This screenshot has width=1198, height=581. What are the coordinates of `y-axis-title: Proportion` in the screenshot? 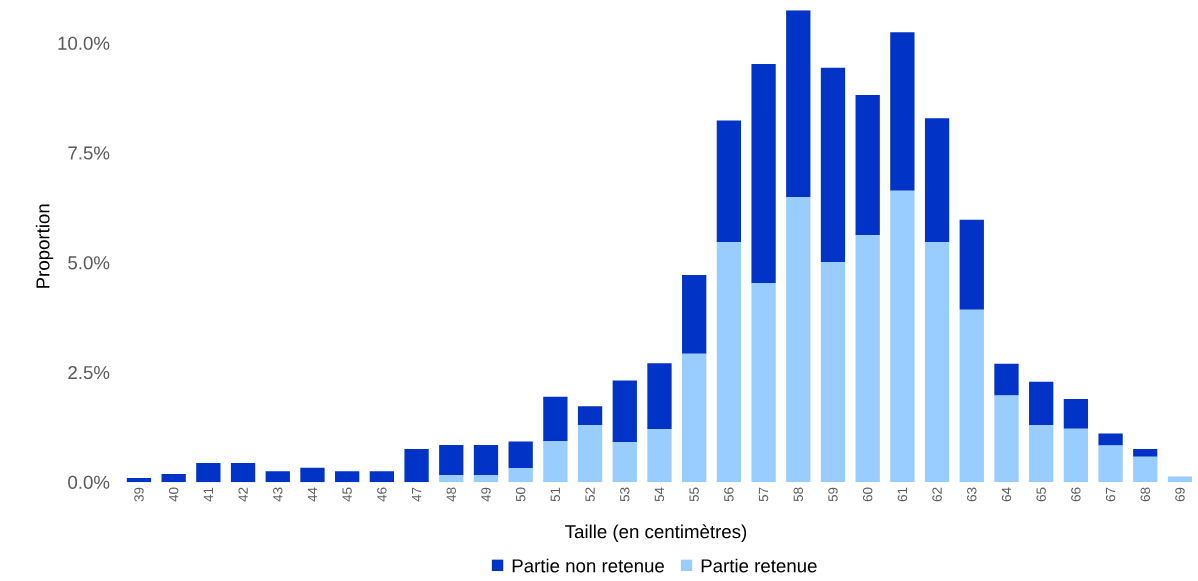 It's located at (44, 246).